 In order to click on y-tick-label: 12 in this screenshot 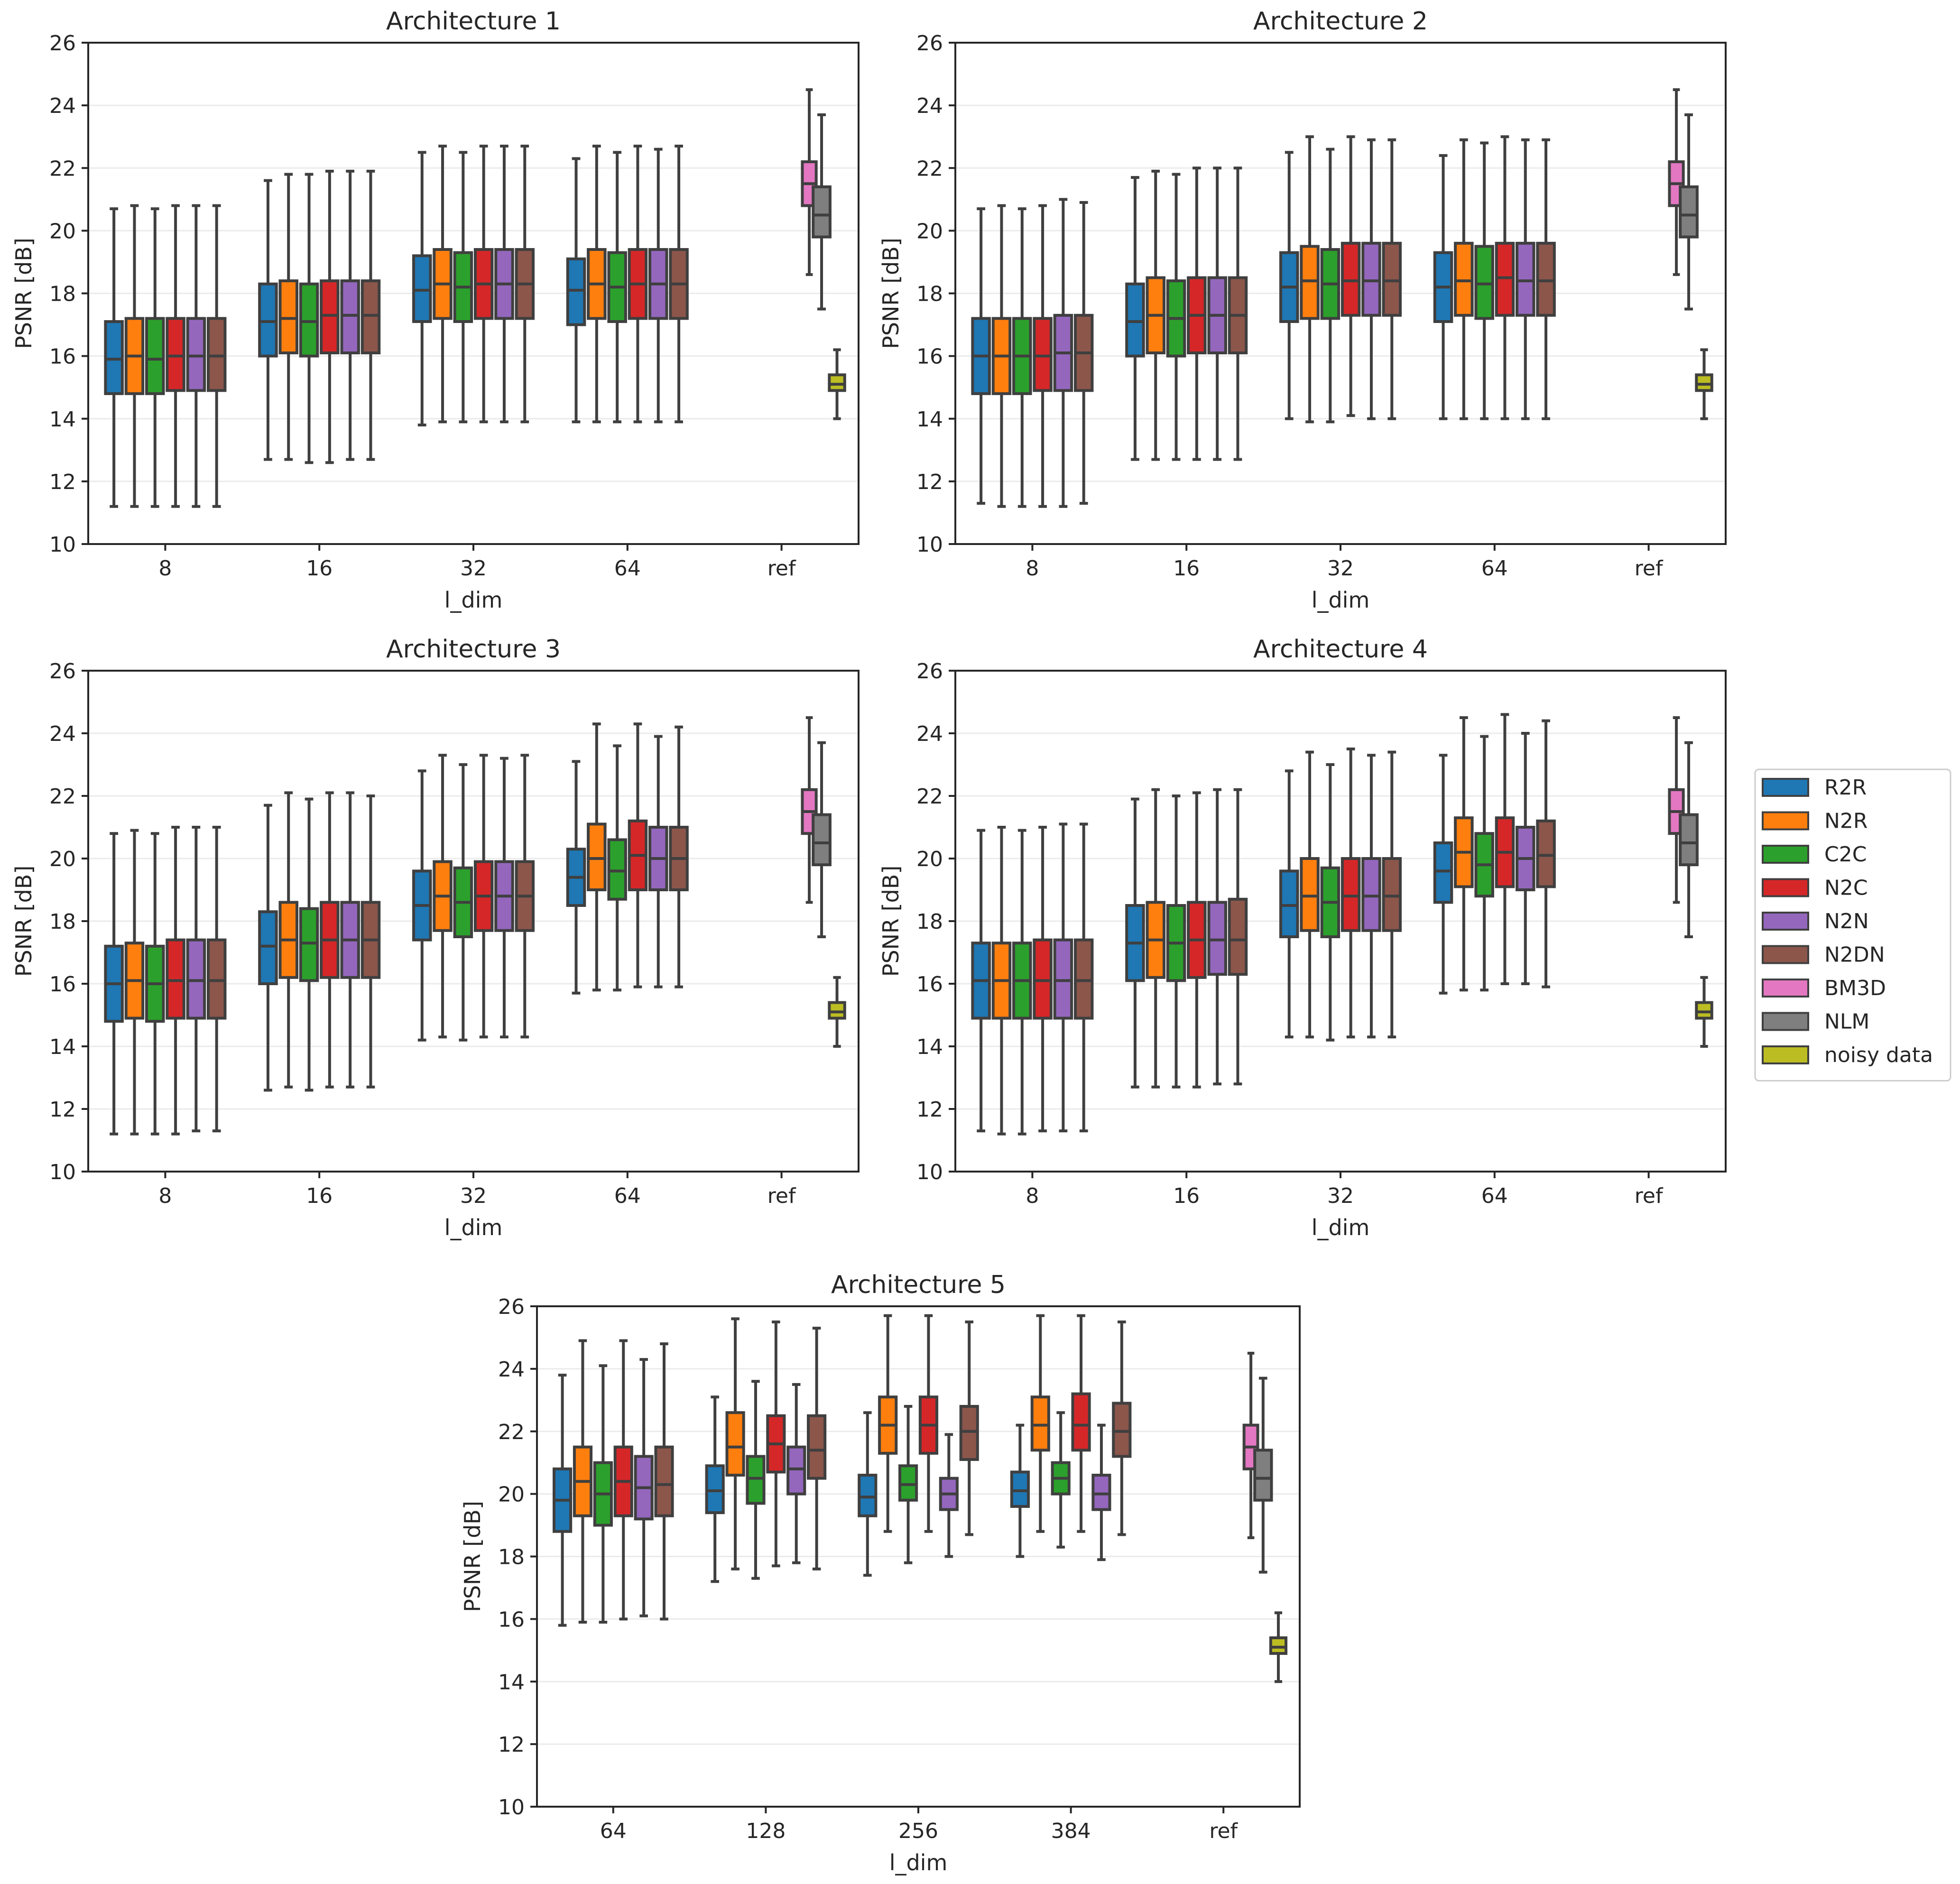, I will do `click(930, 1110)`.